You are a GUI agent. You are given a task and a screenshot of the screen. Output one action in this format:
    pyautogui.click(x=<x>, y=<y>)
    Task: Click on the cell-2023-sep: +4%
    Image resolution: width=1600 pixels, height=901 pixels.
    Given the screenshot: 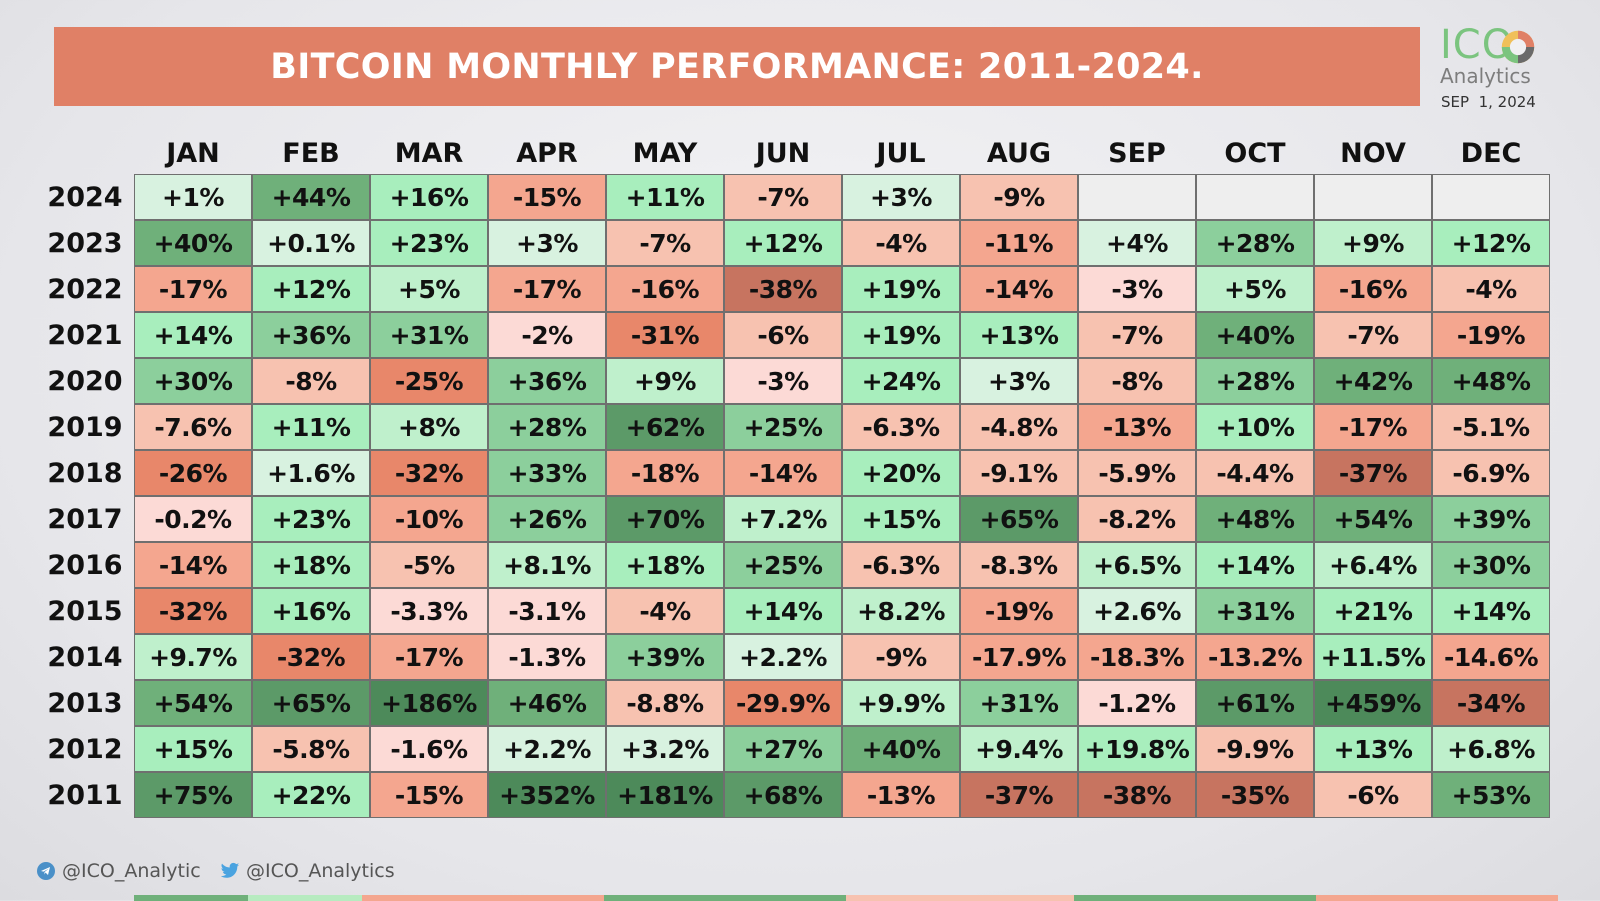 What is the action you would take?
    pyautogui.click(x=1137, y=243)
    